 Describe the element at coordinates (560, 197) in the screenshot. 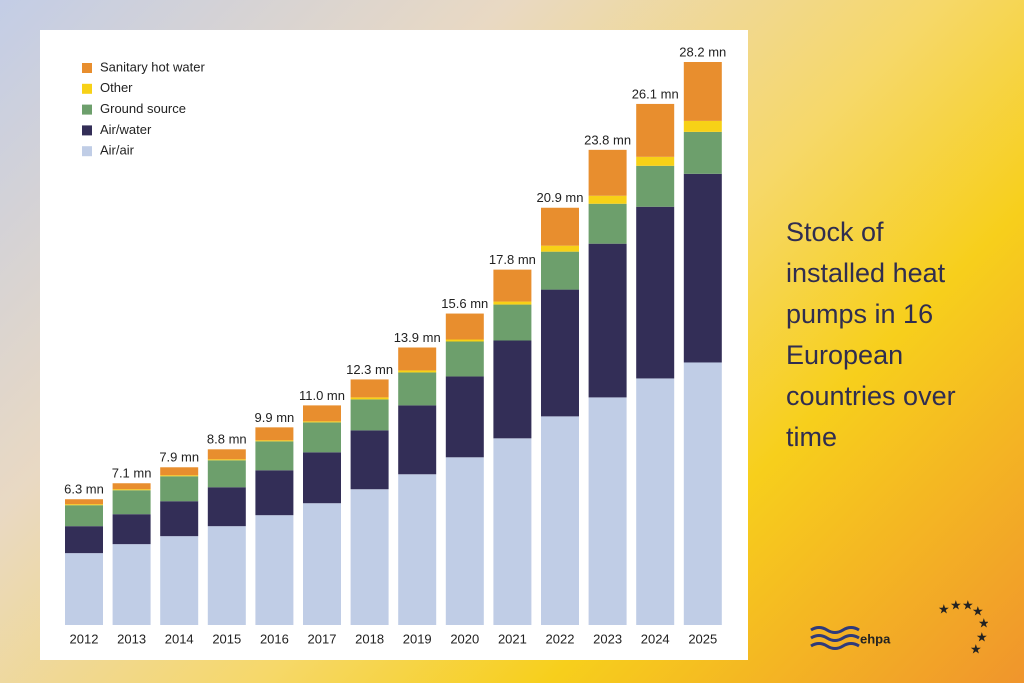

I see `total-label: 20.9 mn` at that location.